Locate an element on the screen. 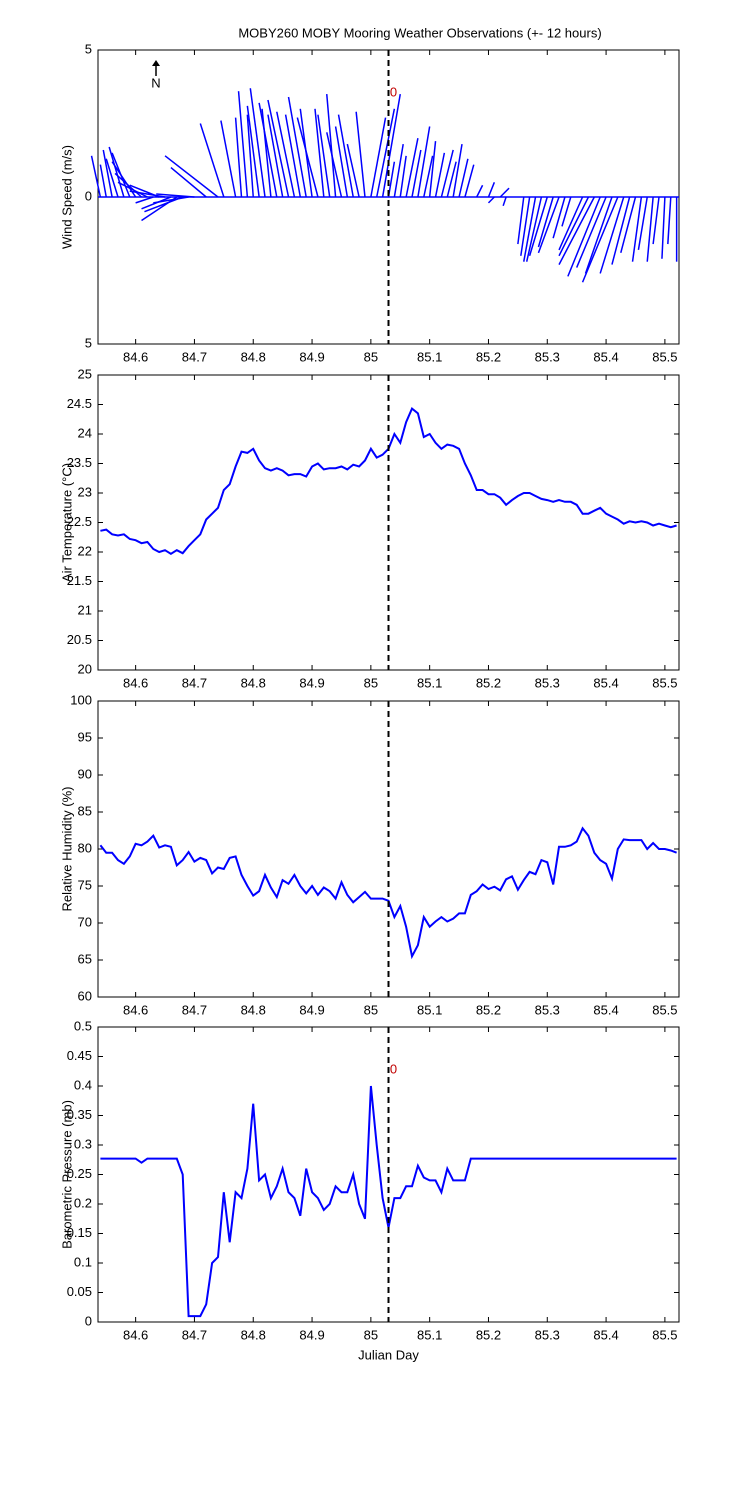  y-tick-label: 85 is located at coordinates (85, 810).